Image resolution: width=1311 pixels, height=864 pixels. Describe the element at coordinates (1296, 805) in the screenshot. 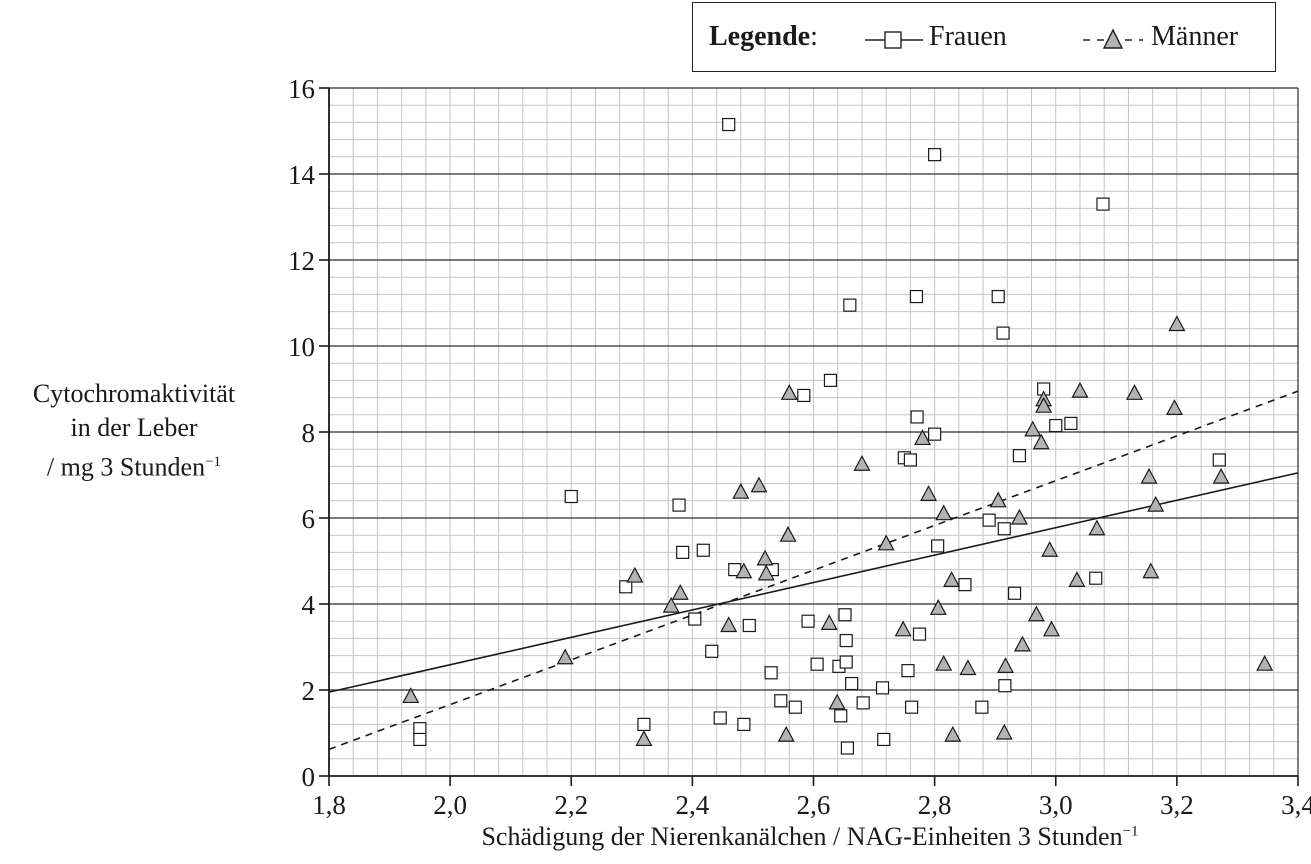

I see `x-tick-label: 3,4` at that location.